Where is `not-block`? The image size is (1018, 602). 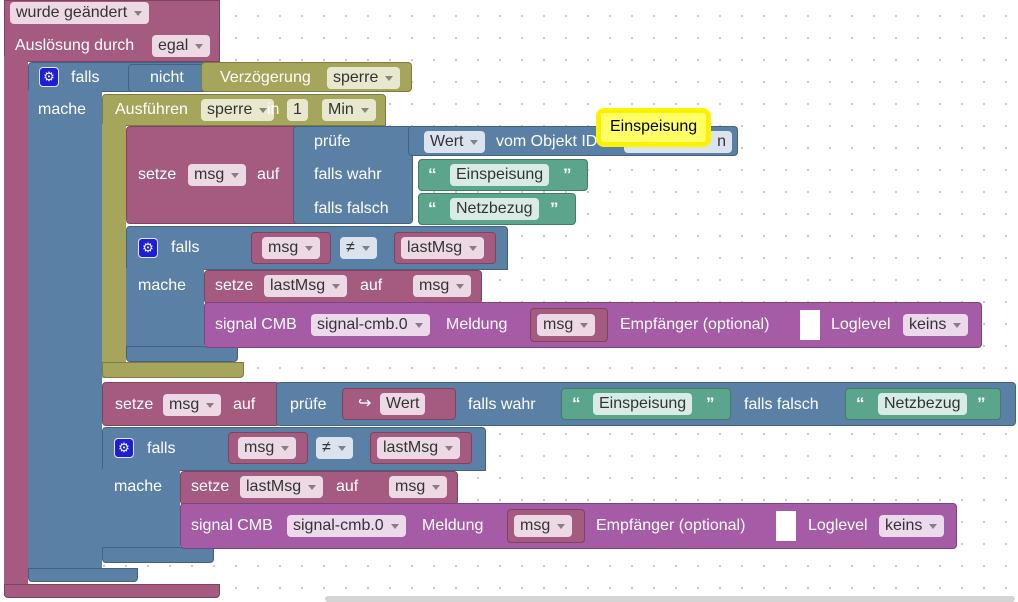 not-block is located at coordinates (169, 78).